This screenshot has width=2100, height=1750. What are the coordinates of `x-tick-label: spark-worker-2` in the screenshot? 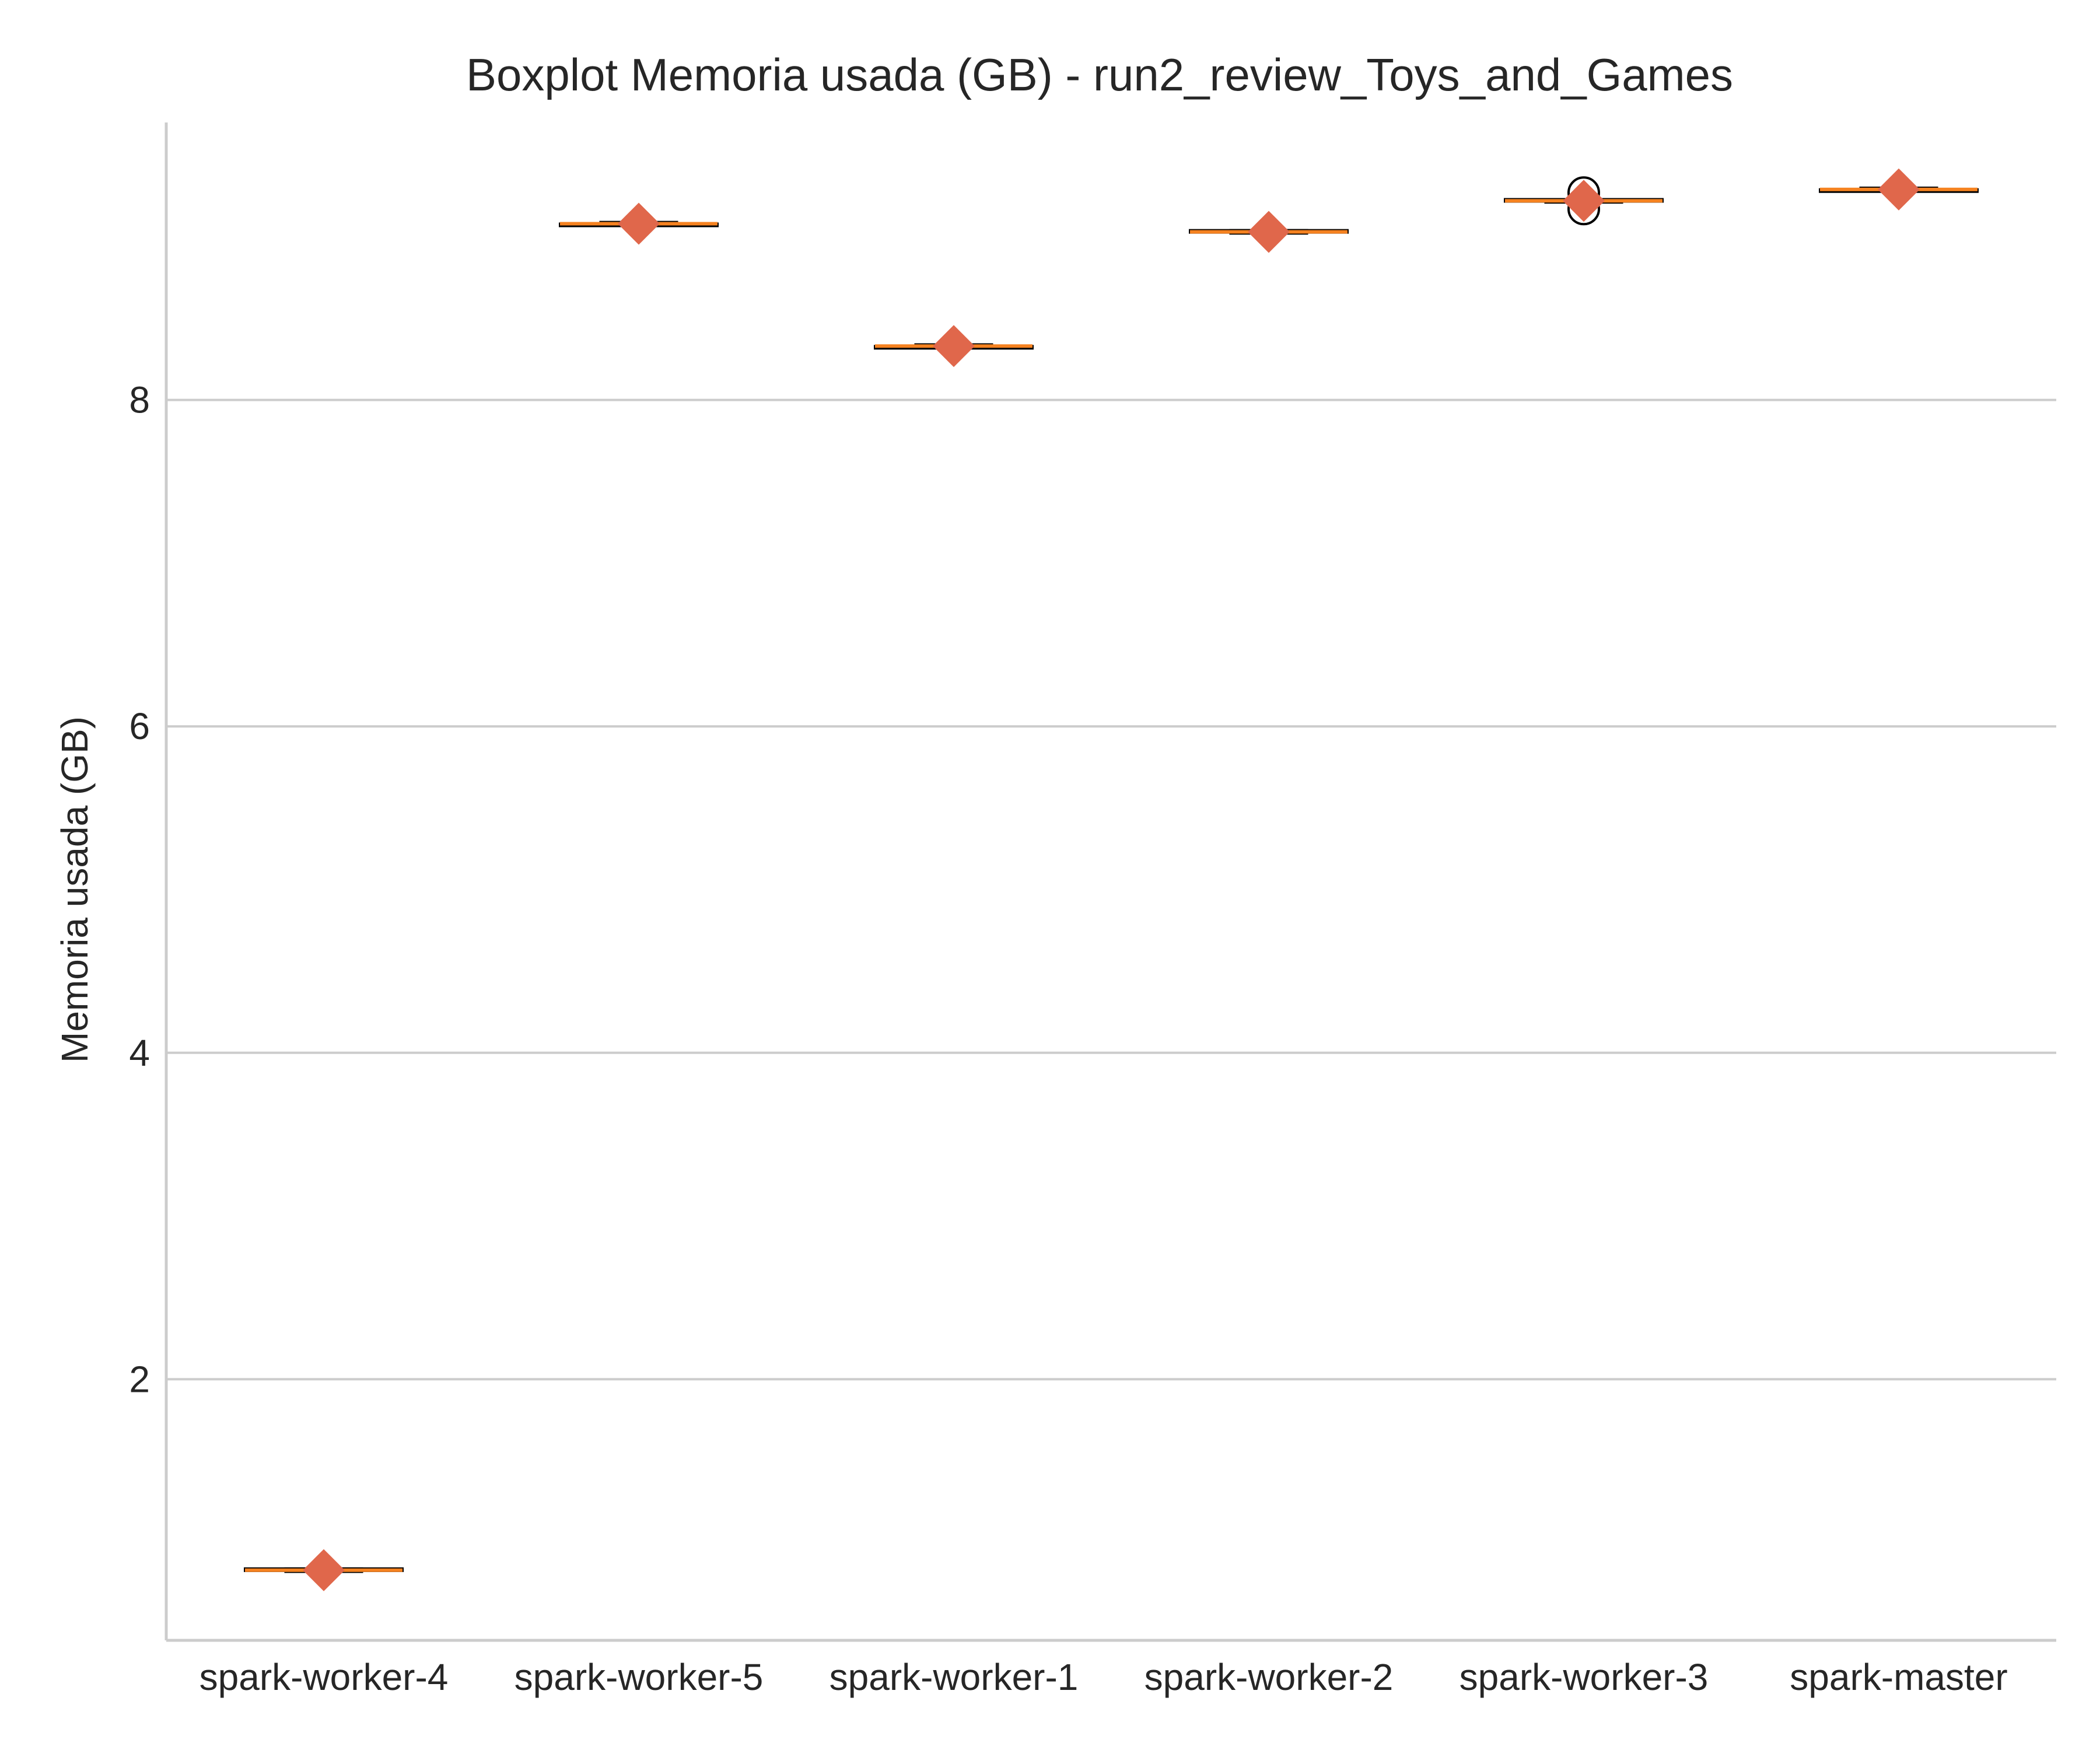 It's located at (1269, 1677).